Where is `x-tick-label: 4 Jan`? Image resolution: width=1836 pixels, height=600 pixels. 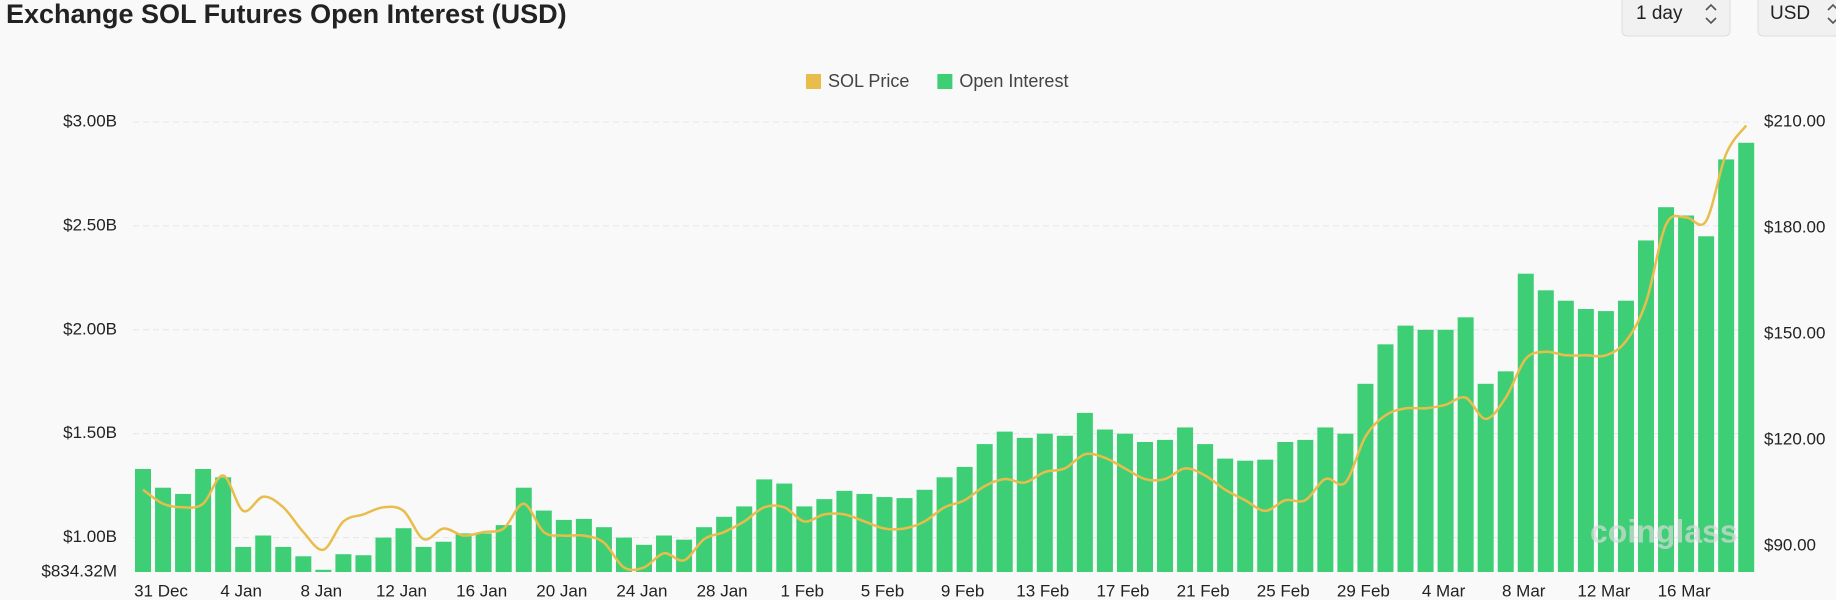 x-tick-label: 4 Jan is located at coordinates (241, 590).